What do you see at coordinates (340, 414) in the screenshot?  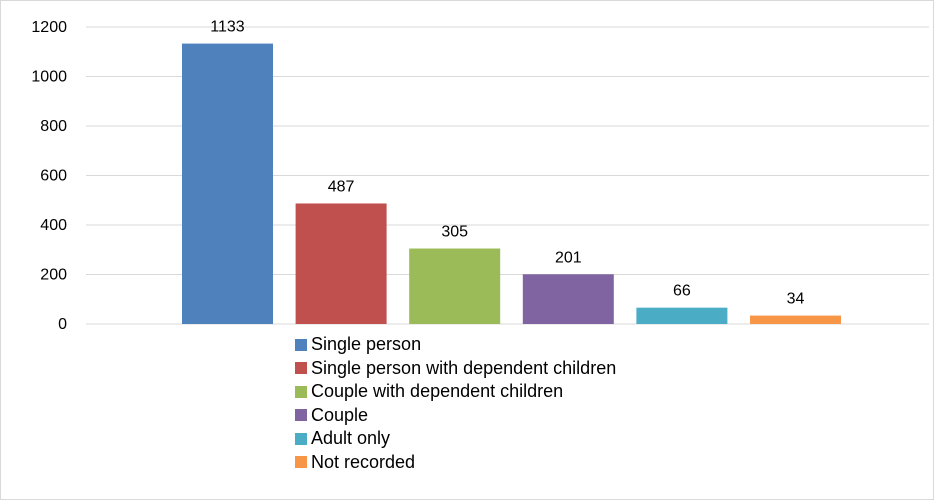 I see `legend-label: Couple` at bounding box center [340, 414].